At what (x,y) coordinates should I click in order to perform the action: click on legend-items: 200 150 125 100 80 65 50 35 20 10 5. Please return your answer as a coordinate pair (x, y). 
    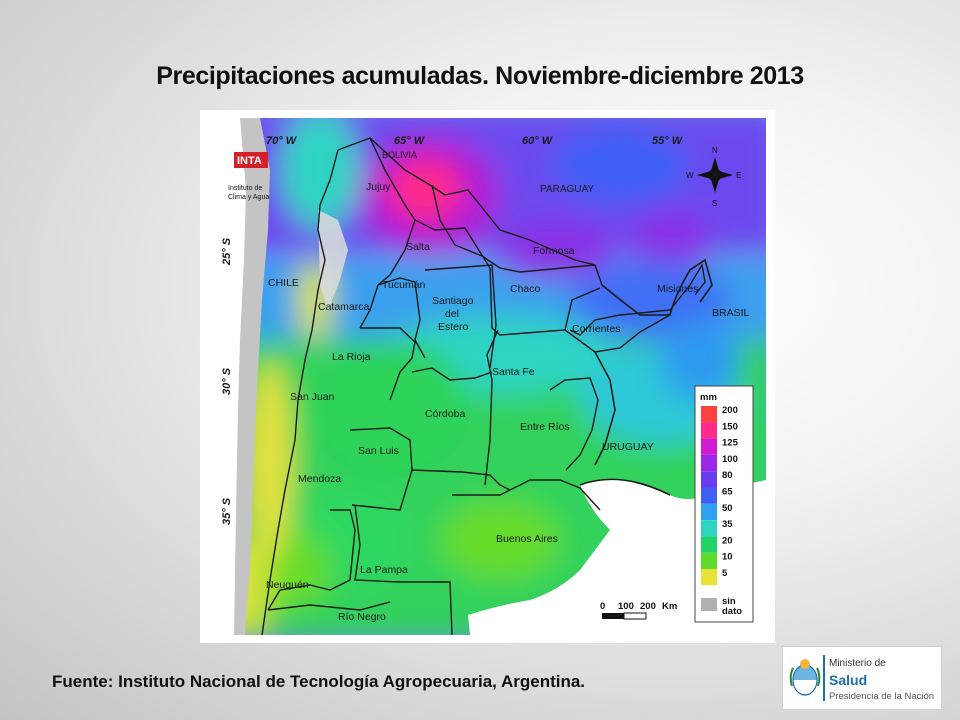
    Looking at the image, I should click on (720, 495).